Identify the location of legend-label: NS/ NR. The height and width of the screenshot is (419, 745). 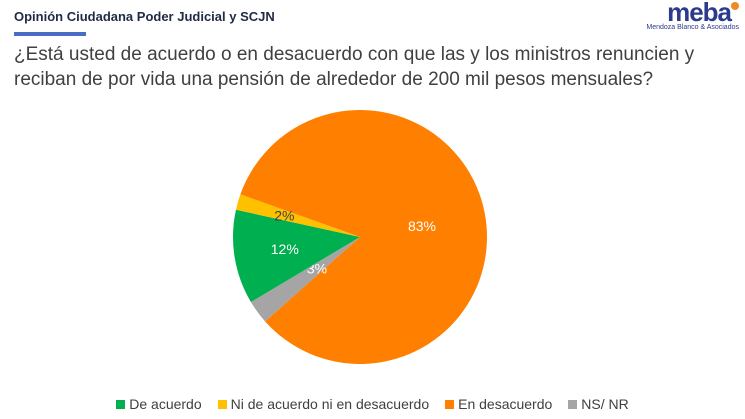
(605, 404).